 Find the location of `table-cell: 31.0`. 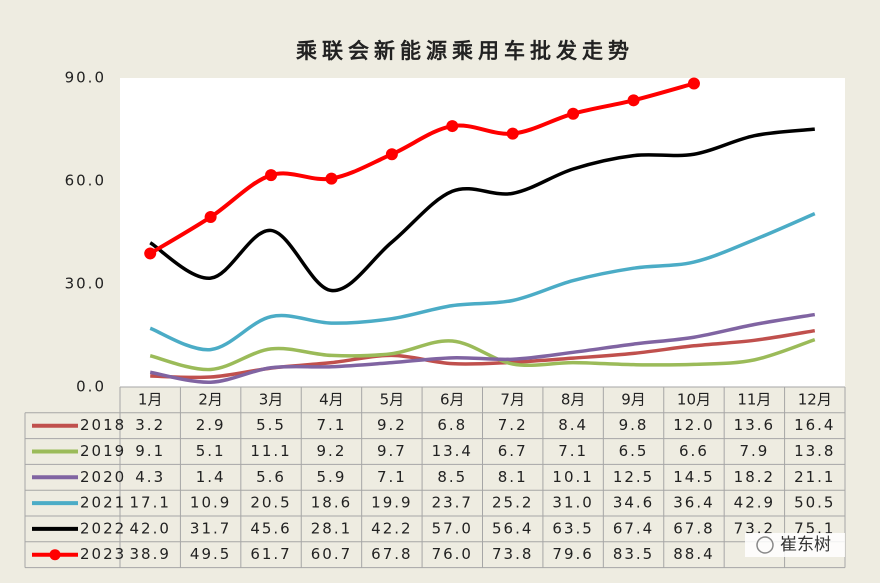

table-cell: 31.0 is located at coordinates (572, 503).